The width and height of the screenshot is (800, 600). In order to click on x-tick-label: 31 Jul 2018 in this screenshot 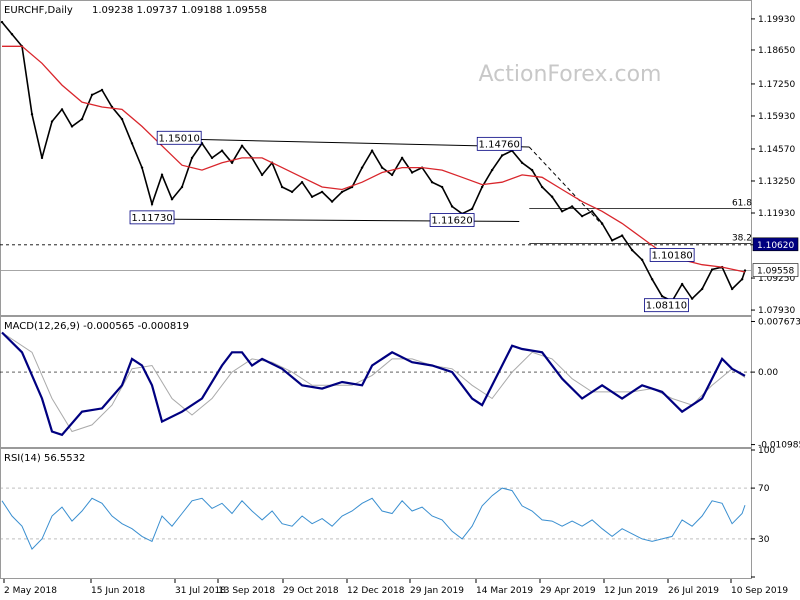, I will do `click(200, 591)`.